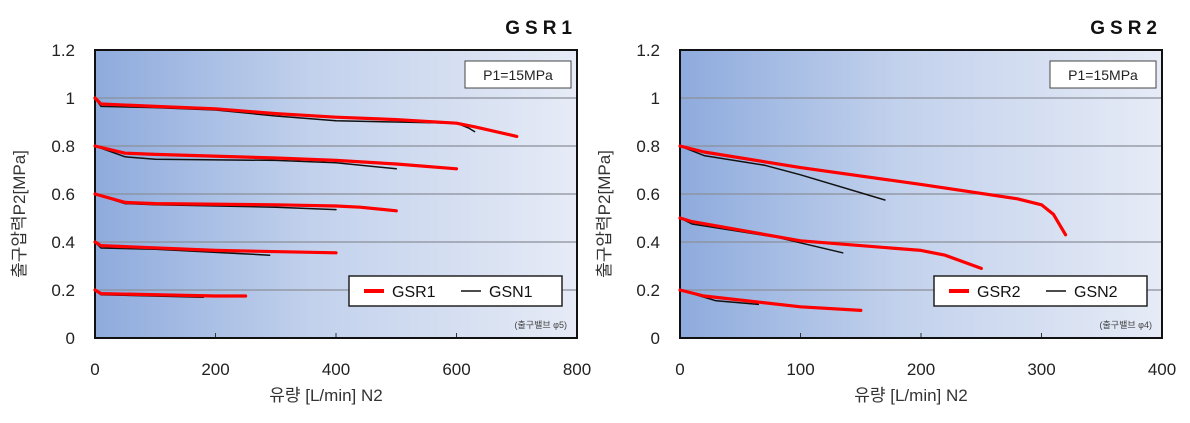  I want to click on chart-title: GSR1, so click(541, 28).